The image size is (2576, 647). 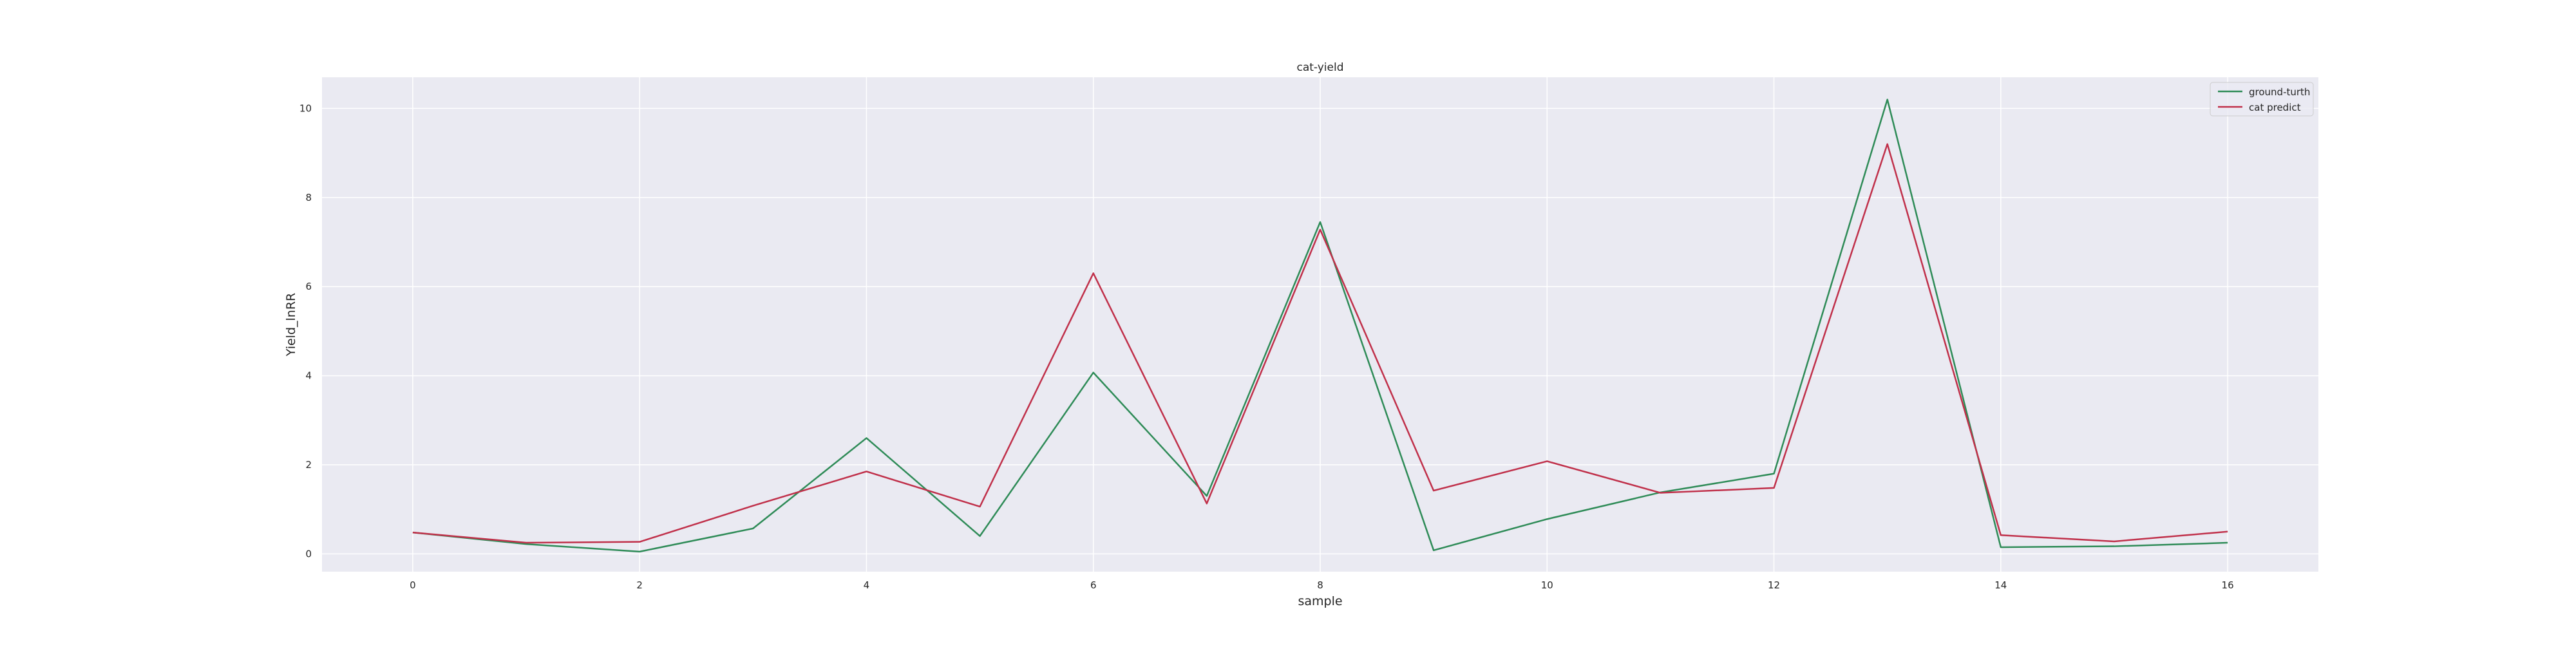 I want to click on x-tick-label: 6, so click(x=1093, y=585).